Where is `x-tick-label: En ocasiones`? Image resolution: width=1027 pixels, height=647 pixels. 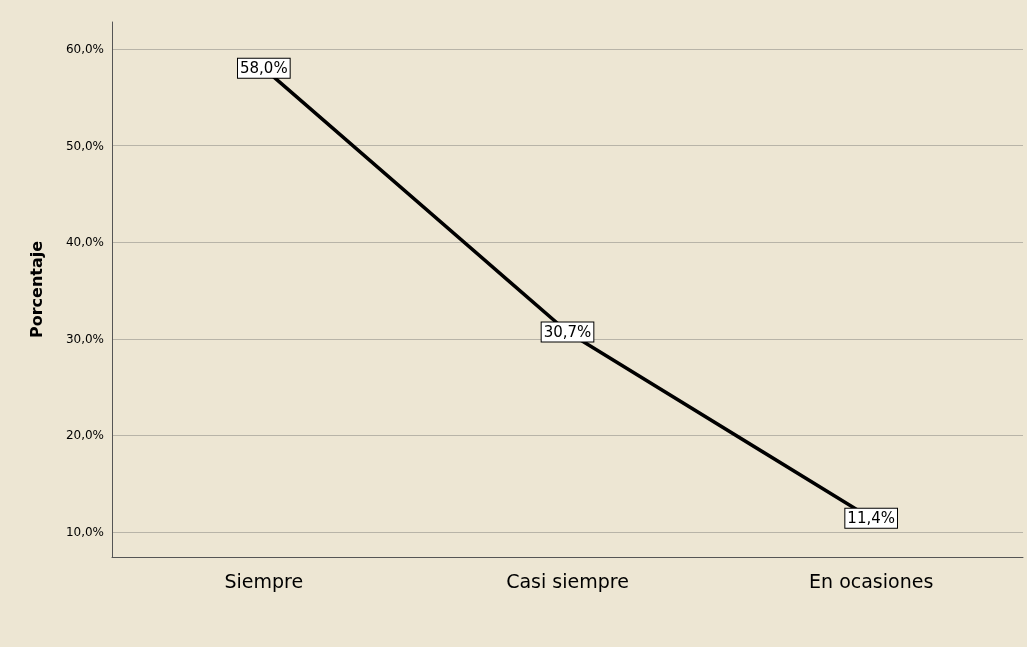
x-tick-label: En ocasiones is located at coordinates (871, 580).